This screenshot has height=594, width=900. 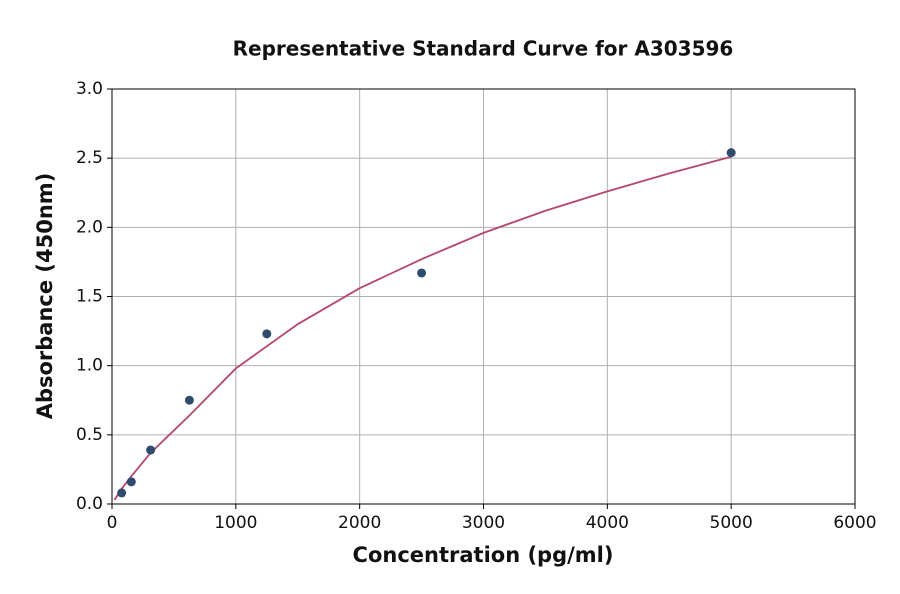 What do you see at coordinates (89, 158) in the screenshot?
I see `y-tick-label: 2.5` at bounding box center [89, 158].